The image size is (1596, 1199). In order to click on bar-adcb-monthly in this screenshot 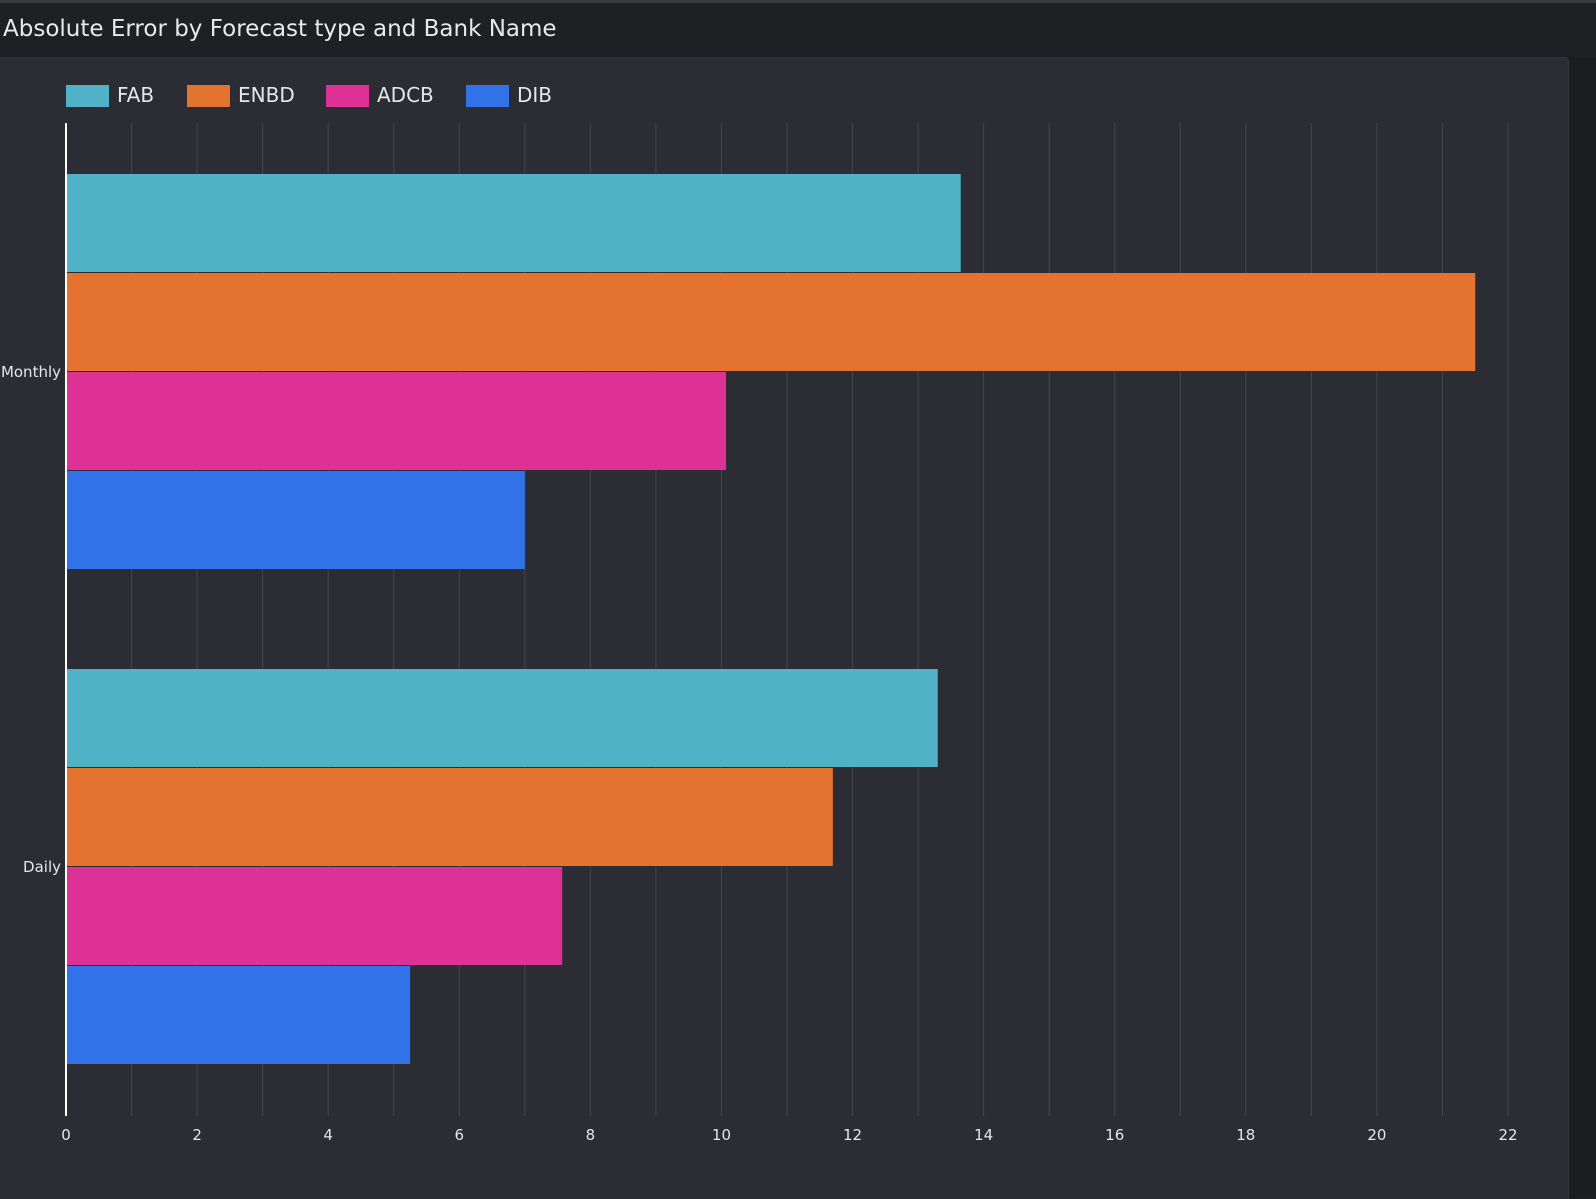, I will do `click(396, 421)`.